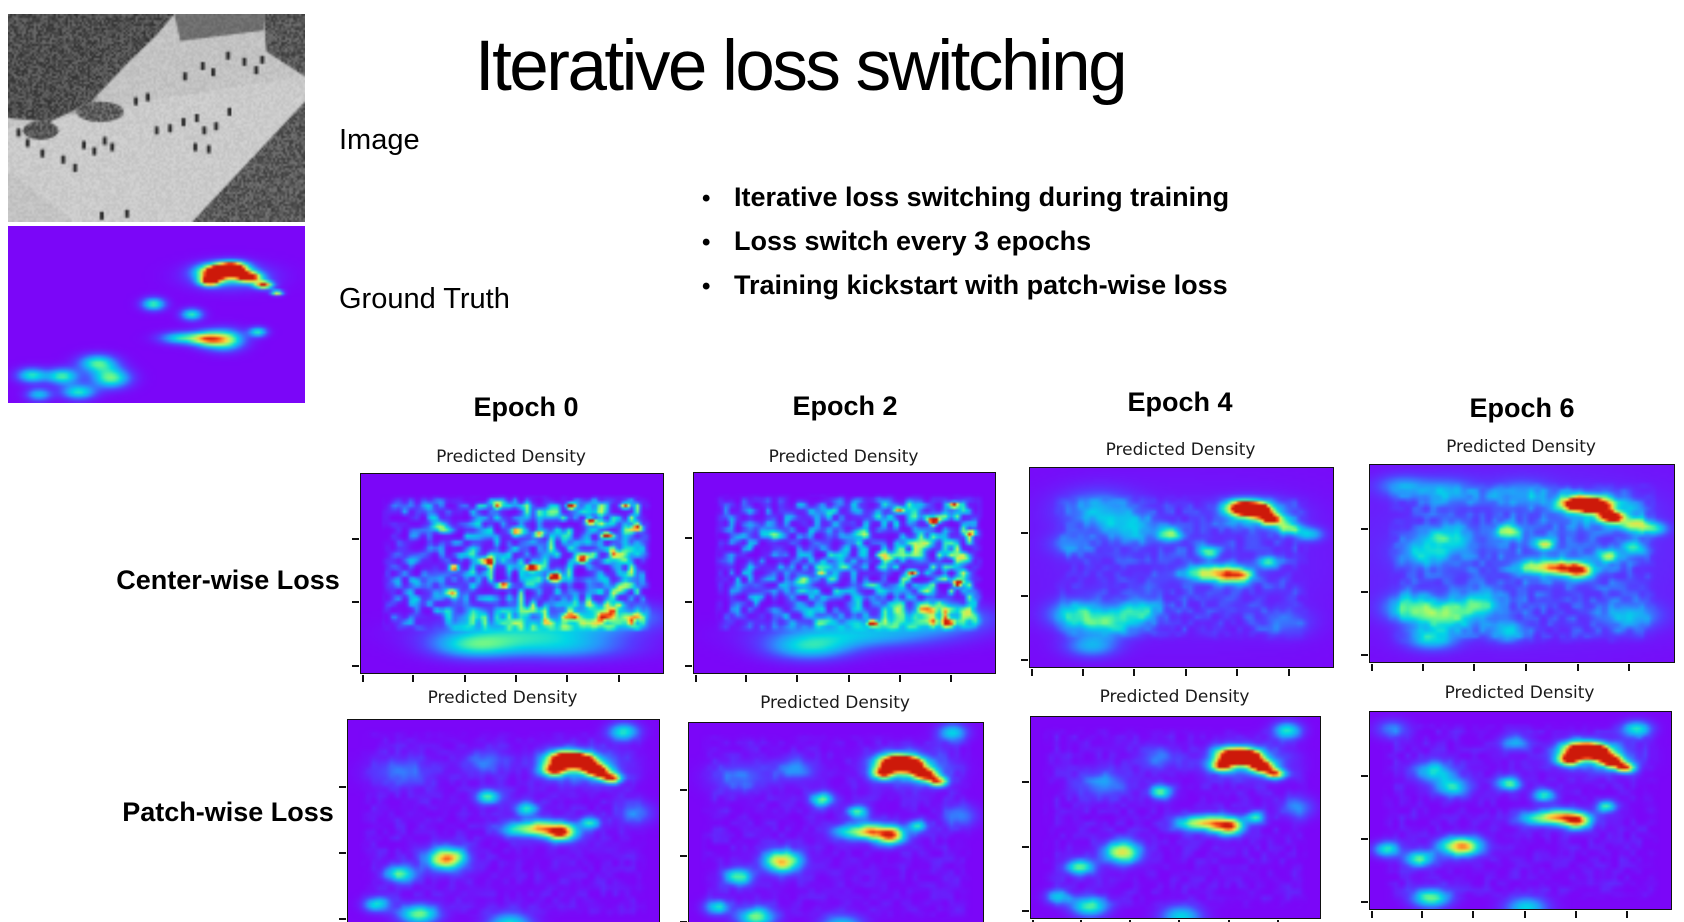 The image size is (1684, 922). I want to click on bullet-item: • Loss switch every 3 epochs, so click(965, 248).